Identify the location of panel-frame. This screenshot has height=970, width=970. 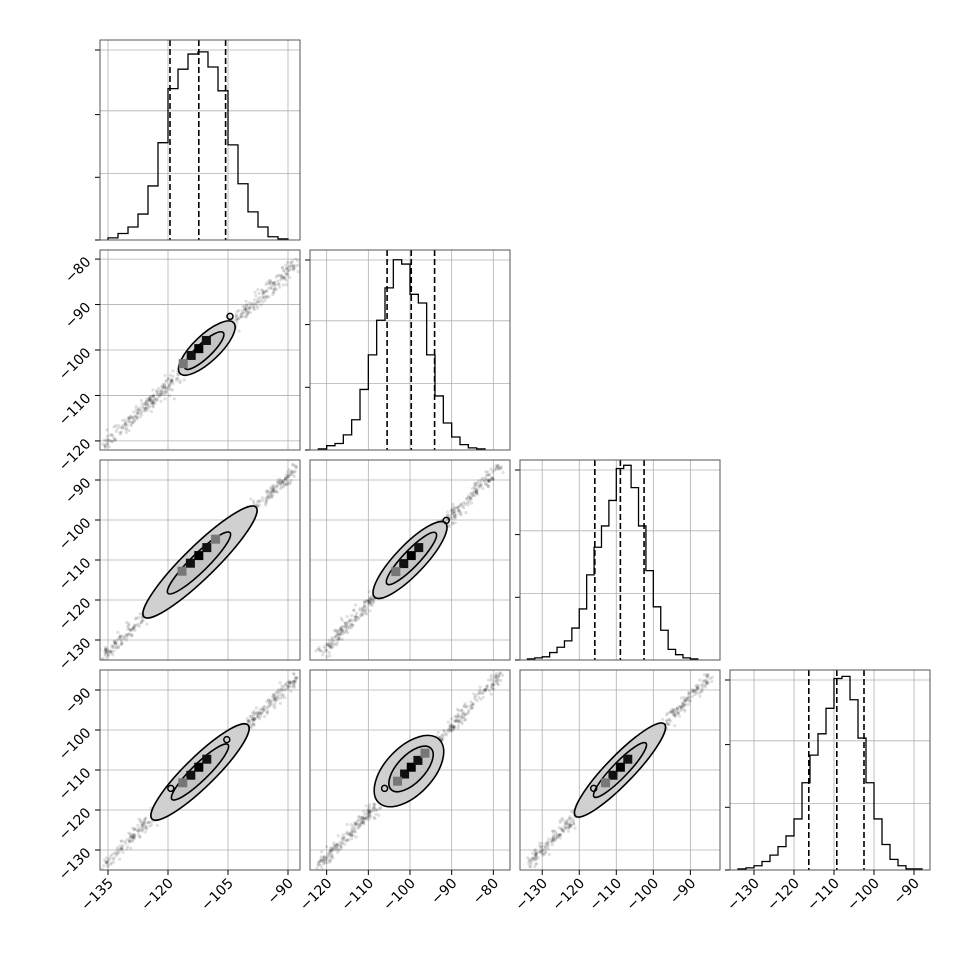
(410, 350).